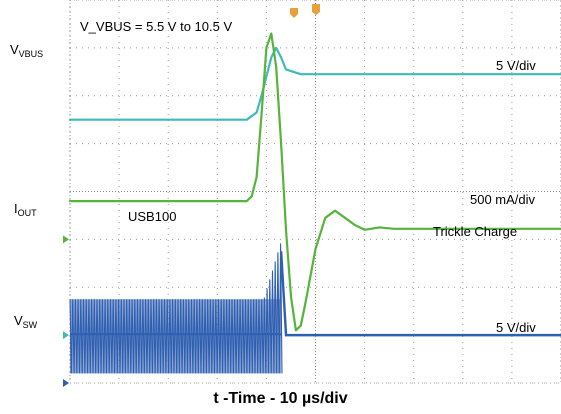  Describe the element at coordinates (316, 9) in the screenshot. I see `trigger-position-marker` at that location.